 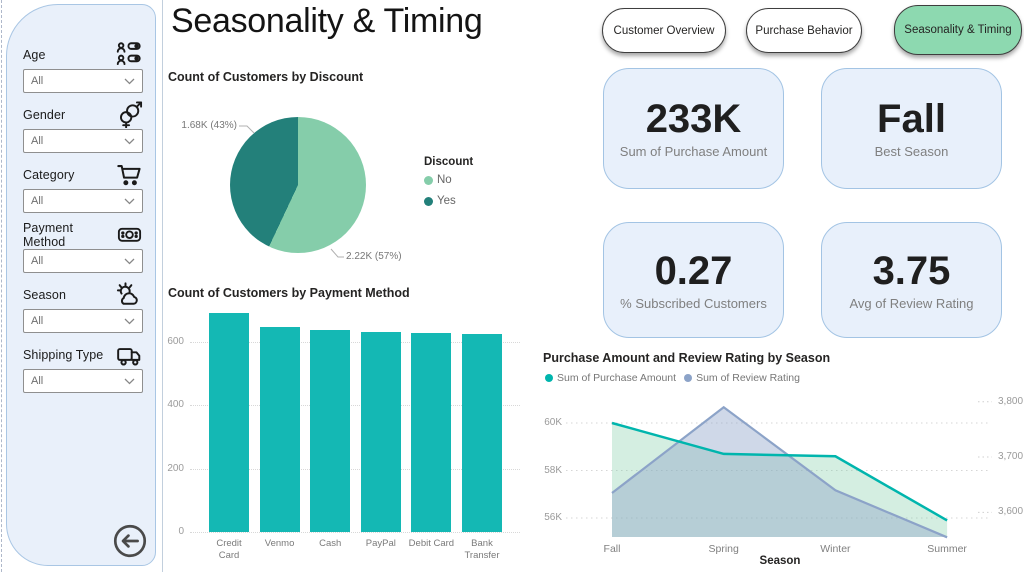 I want to click on back-button, so click(x=130, y=542).